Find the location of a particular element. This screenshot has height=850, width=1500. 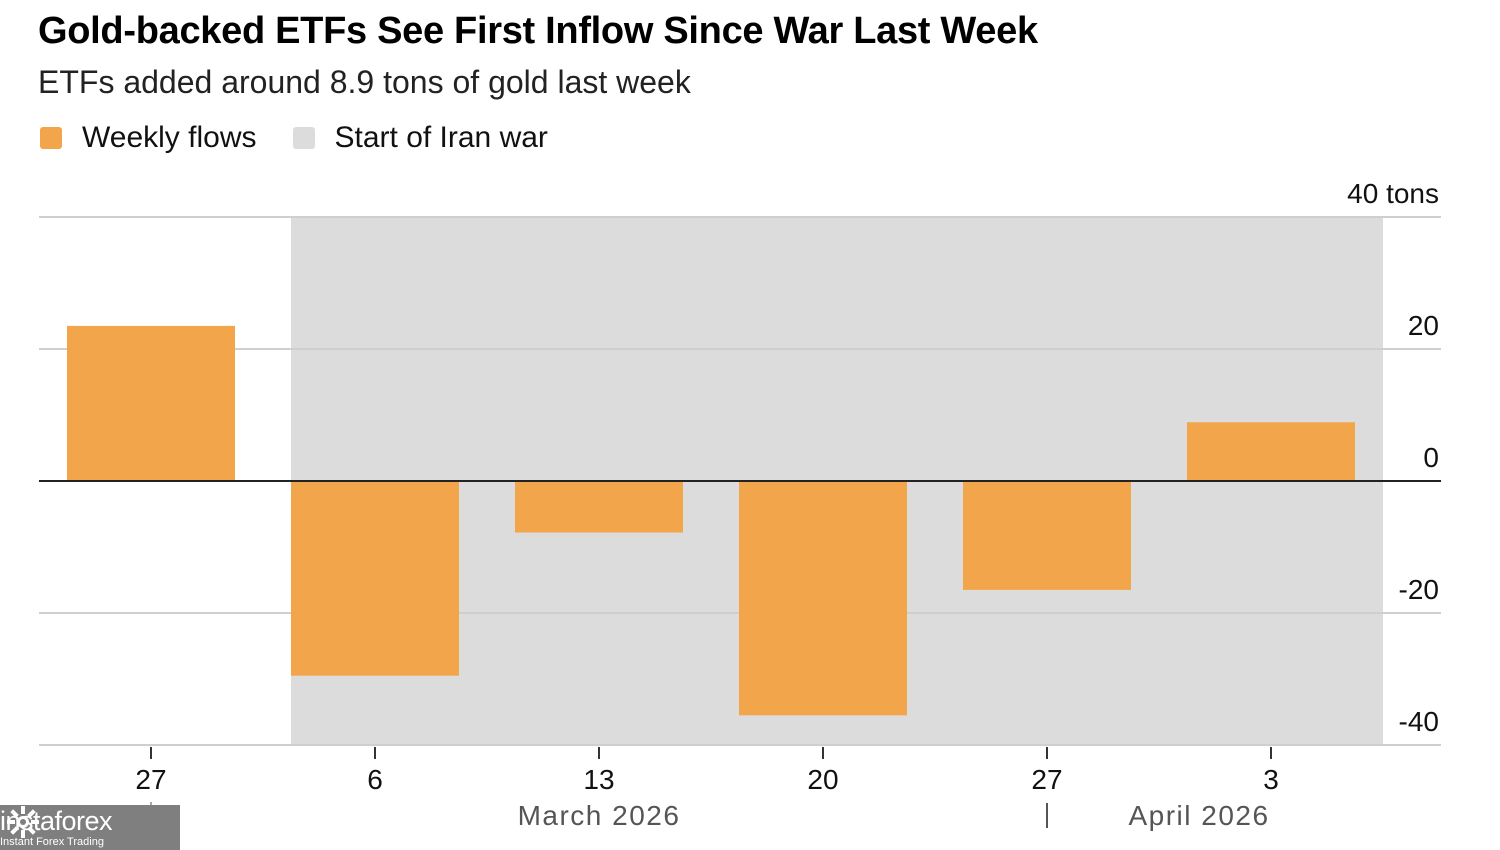

legend-swatch-iran-war is located at coordinates (303, 138).